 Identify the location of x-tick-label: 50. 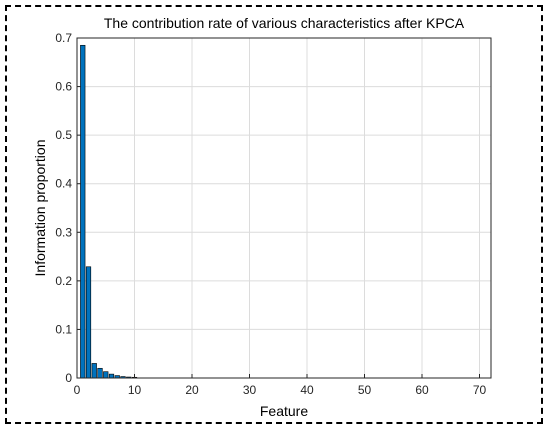
(365, 390).